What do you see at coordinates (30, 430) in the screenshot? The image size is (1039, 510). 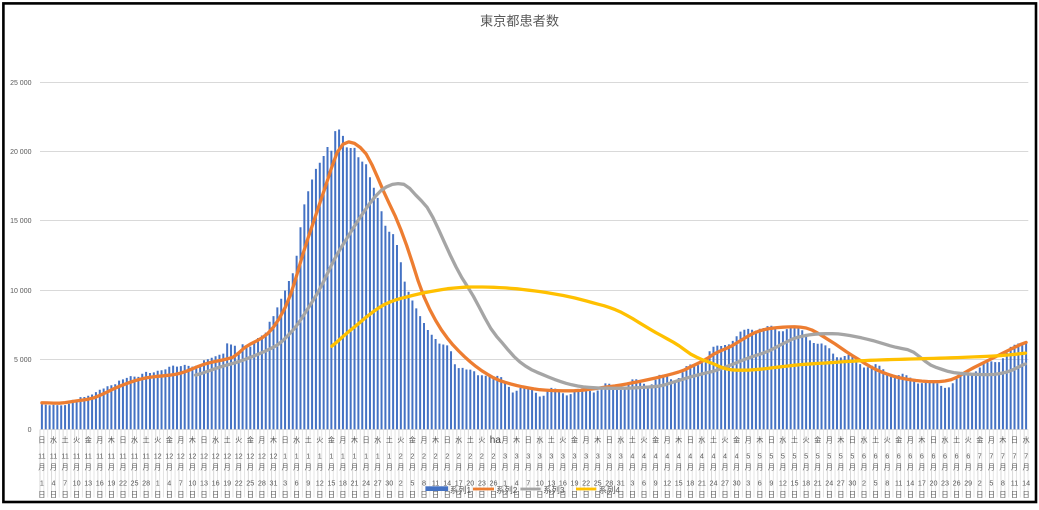 I see `svg-text: 0` at bounding box center [30, 430].